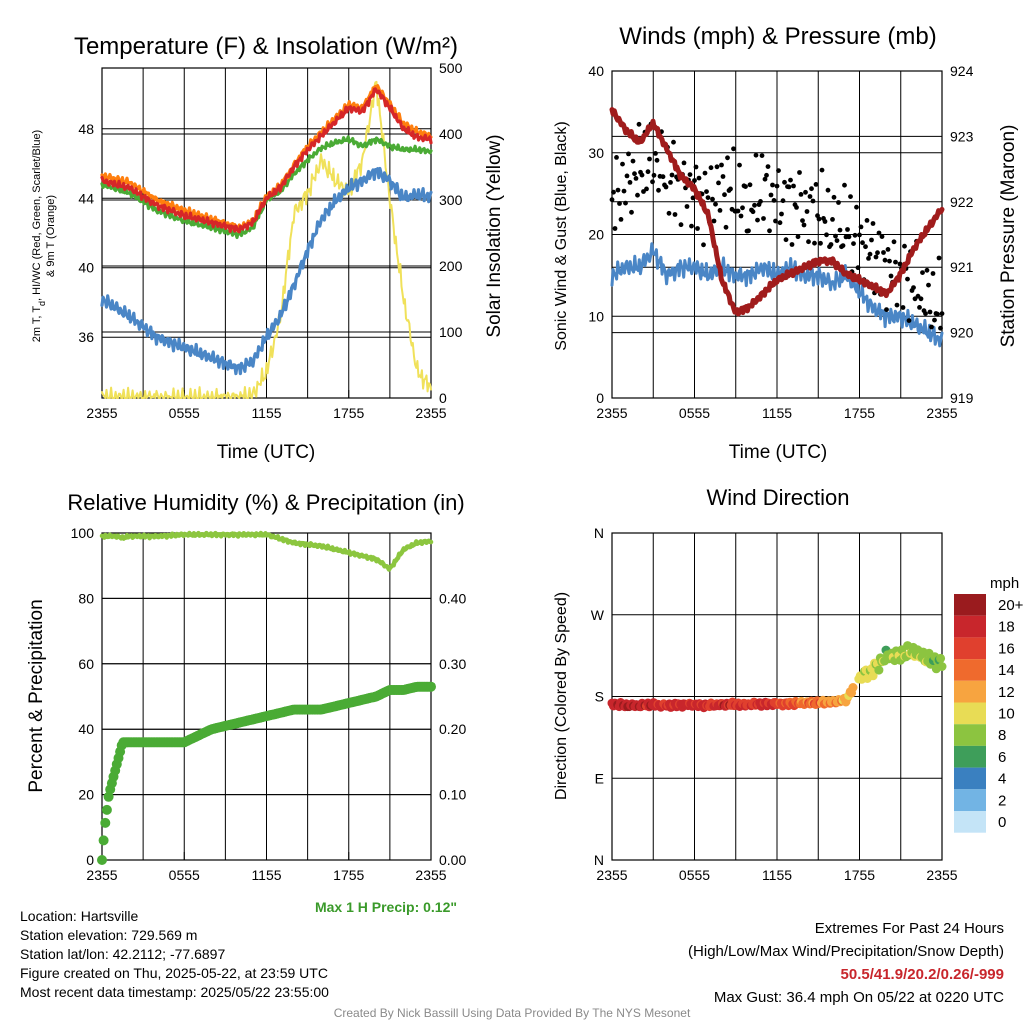 The image size is (1024, 1024). I want to click on temp-series-td, so click(266, 271).